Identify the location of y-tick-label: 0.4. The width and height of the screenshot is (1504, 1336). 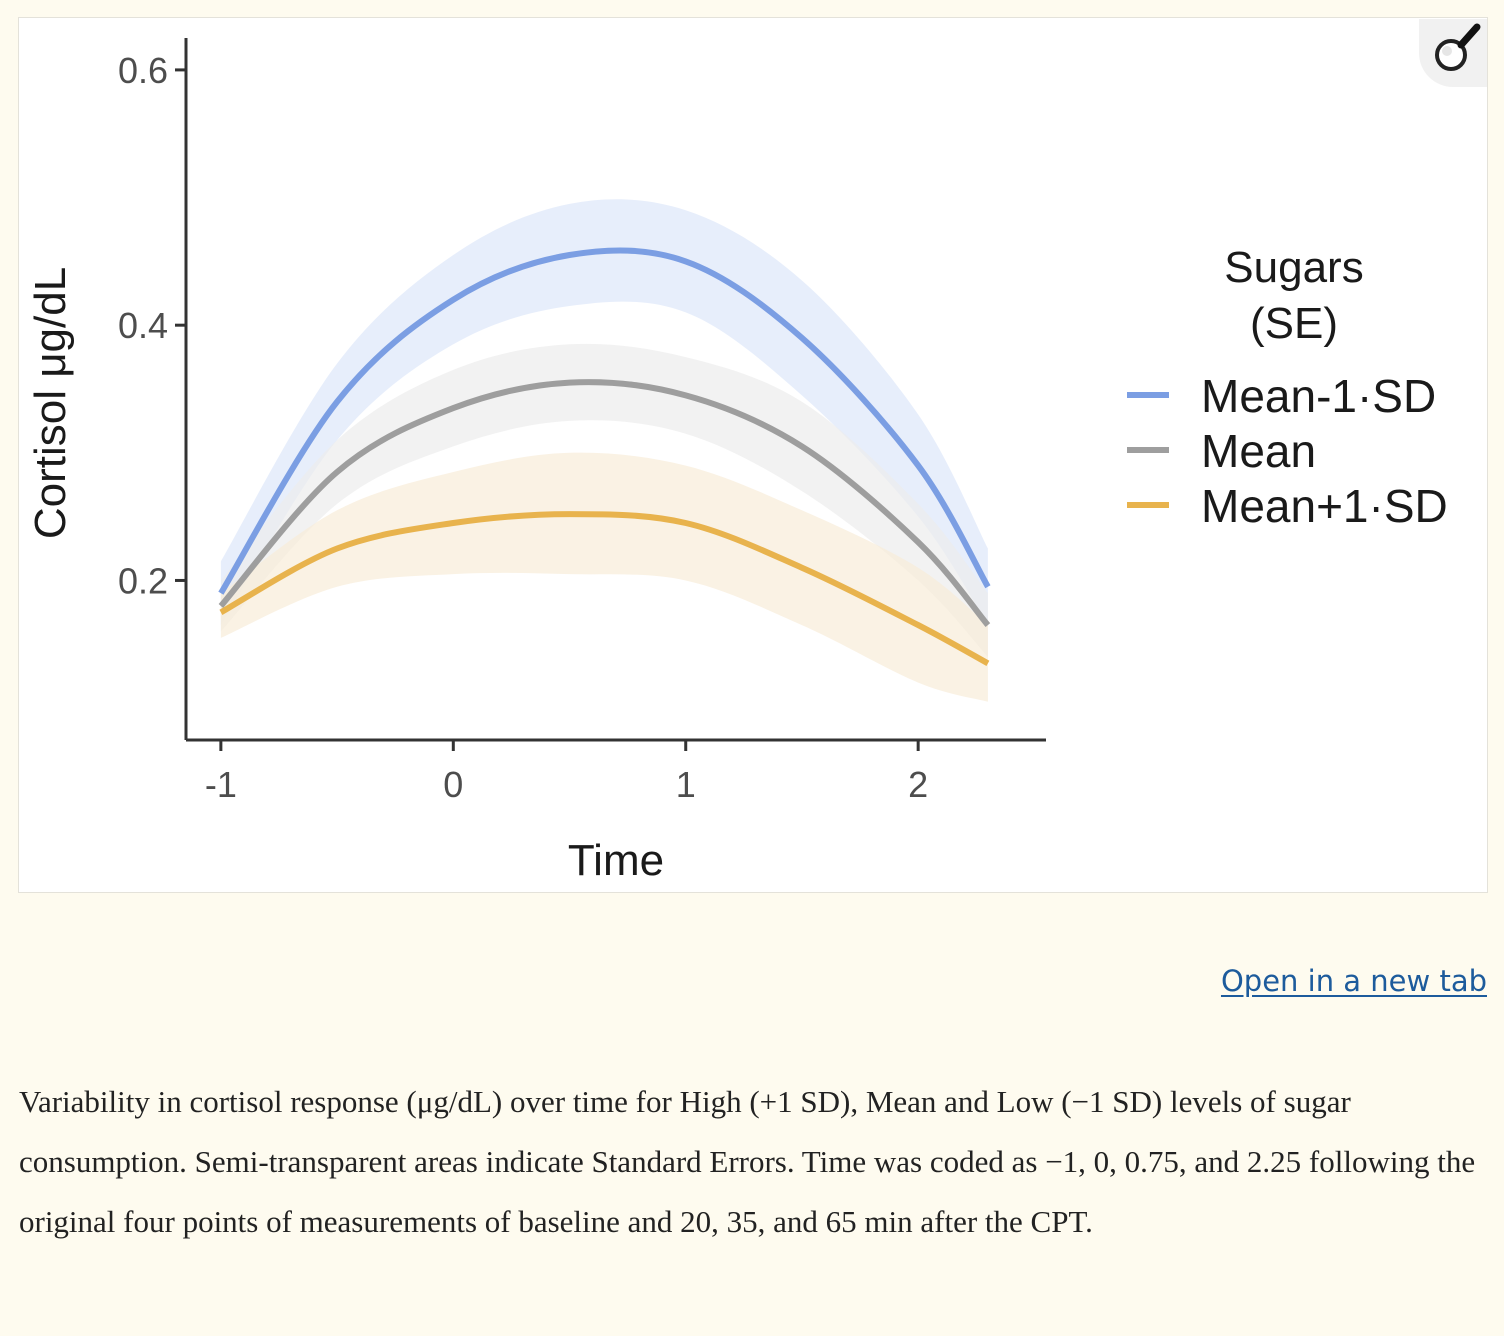
(143, 325).